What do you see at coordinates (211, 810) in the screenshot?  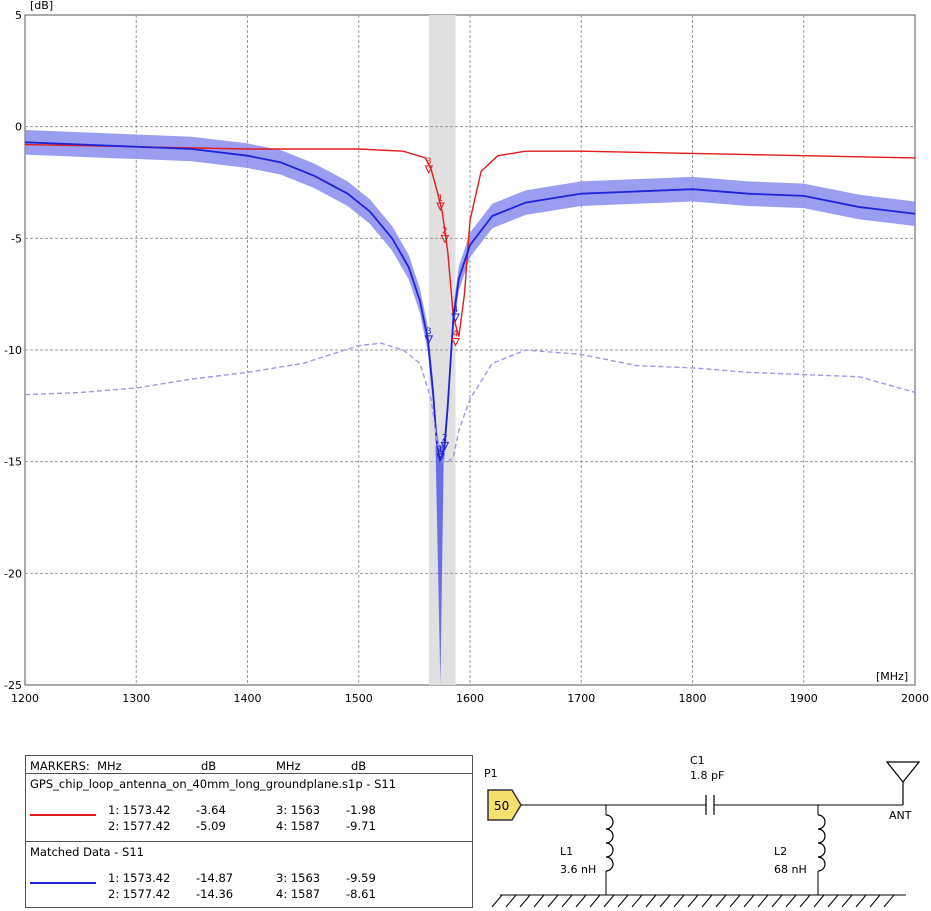 I see `marker-cell: -3.64` at bounding box center [211, 810].